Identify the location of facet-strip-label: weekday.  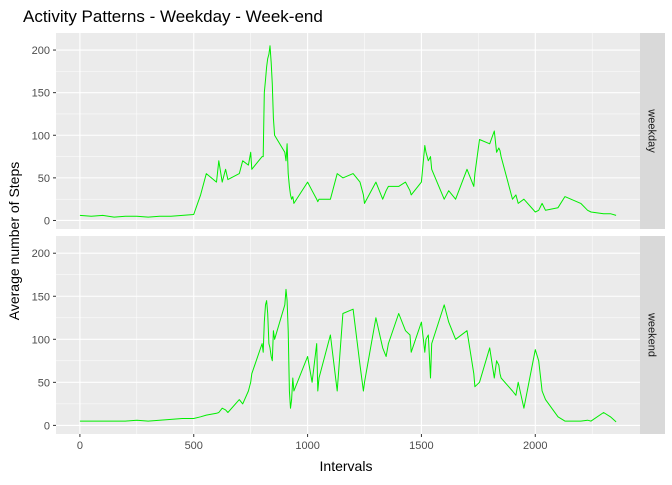
(652, 130).